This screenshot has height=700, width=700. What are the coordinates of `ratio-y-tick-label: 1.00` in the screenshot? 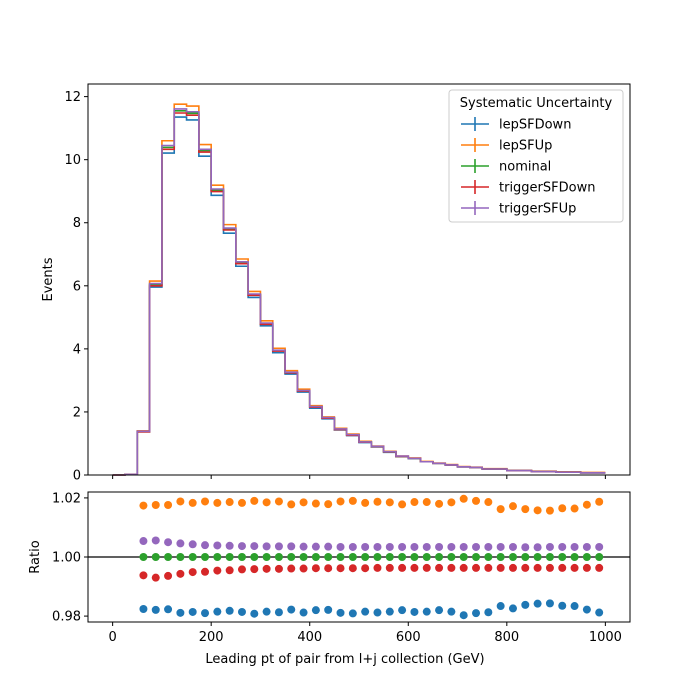 It's located at (66, 558).